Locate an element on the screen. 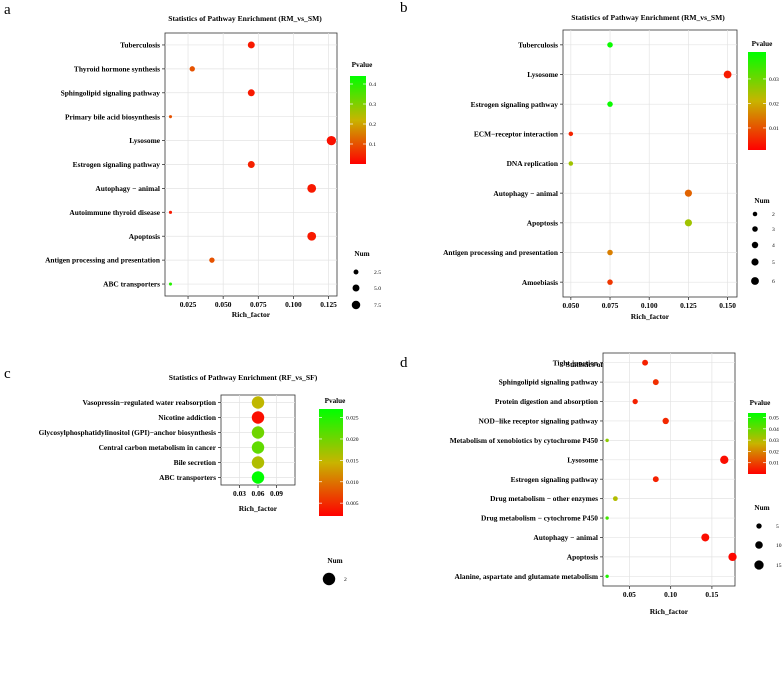  panel-label: a is located at coordinates (7, 10).